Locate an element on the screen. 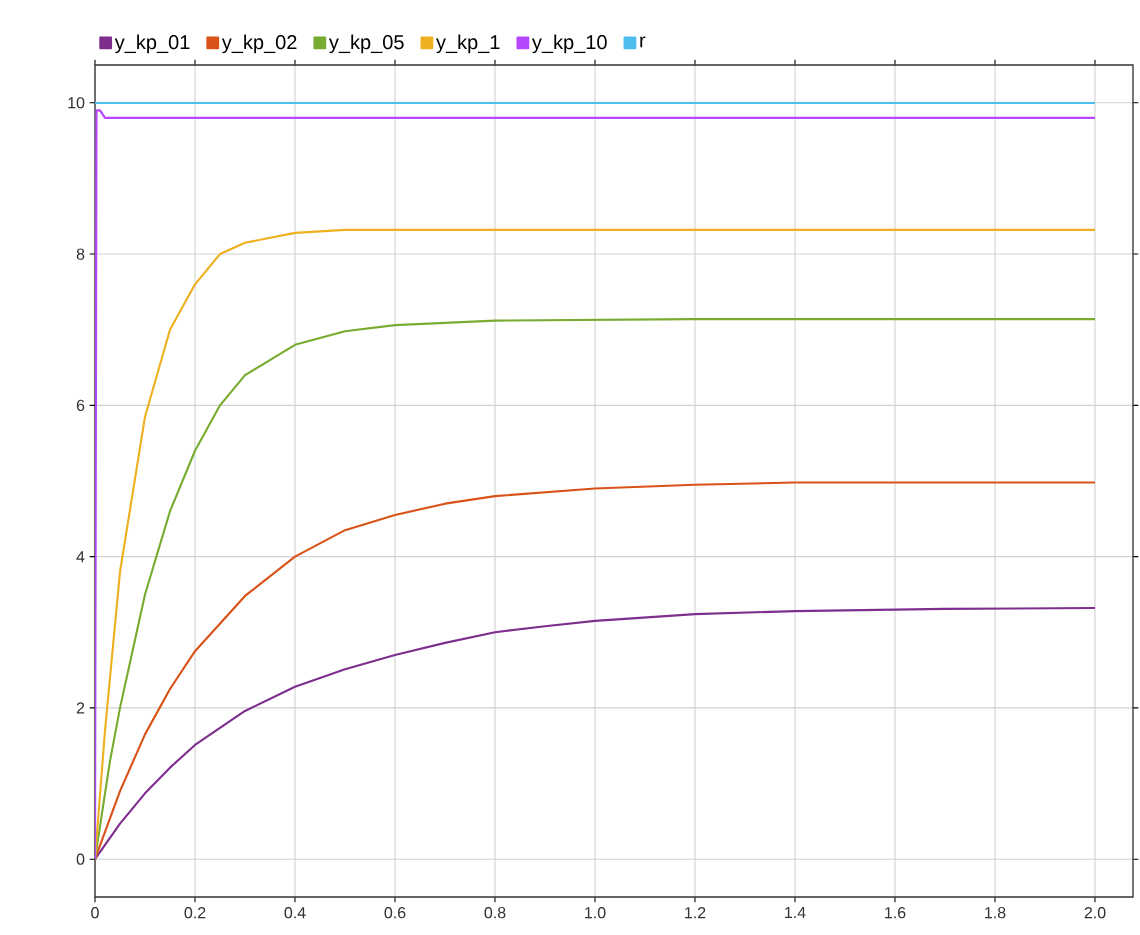  y-tick-label: 4 is located at coordinates (80, 557).